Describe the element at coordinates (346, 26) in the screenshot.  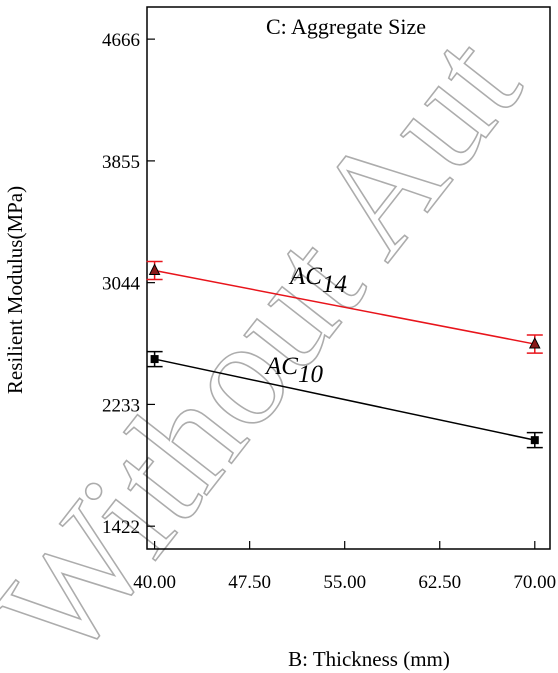
I see `chart-title: C: Aggregate Size` at that location.